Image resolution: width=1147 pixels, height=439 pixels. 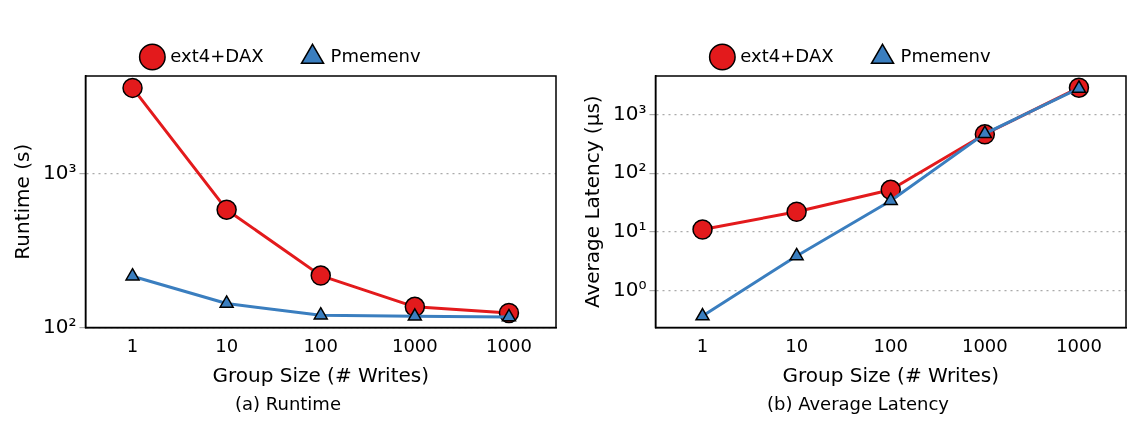 What do you see at coordinates (592, 202) in the screenshot?
I see `y-axis-title: Average Latency (μs)` at bounding box center [592, 202].